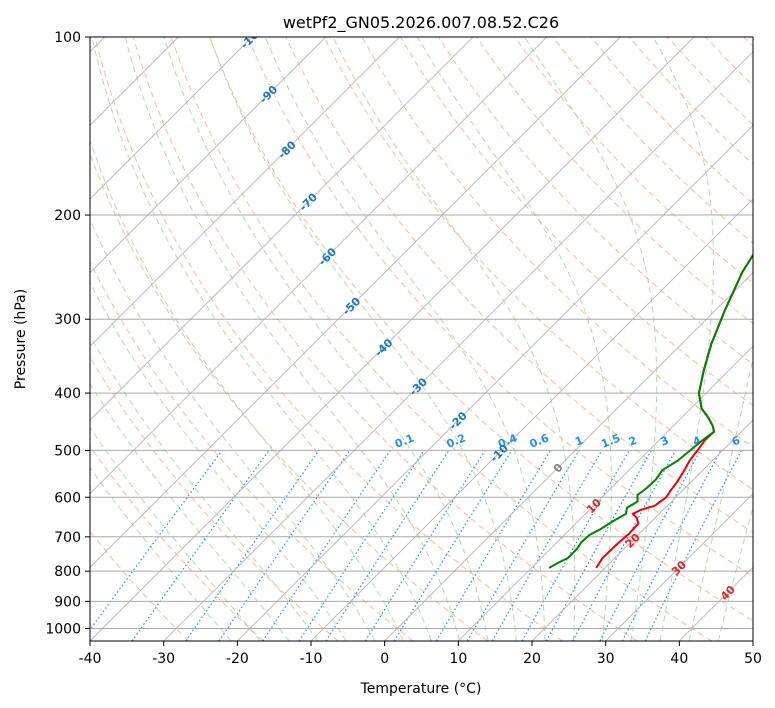 This screenshot has height=708, width=775. What do you see at coordinates (384, 659) in the screenshot?
I see `x-tick-label: 0` at bounding box center [384, 659].